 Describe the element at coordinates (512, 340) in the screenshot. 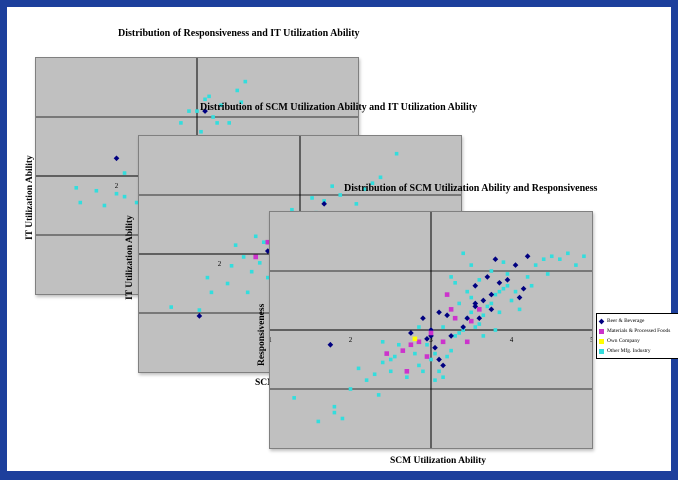

I see `x-tick-label: 4` at that location.